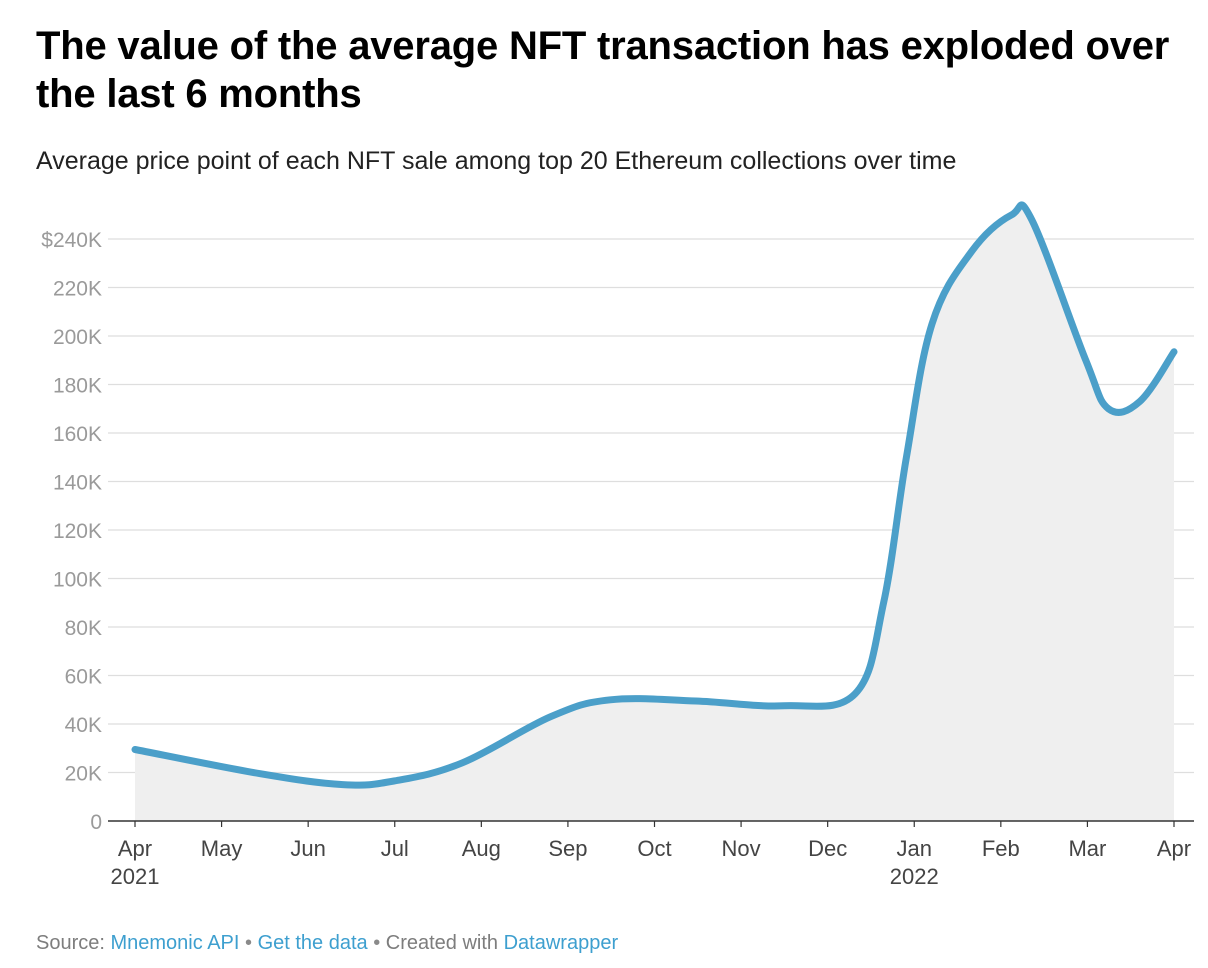  I want to click on y-tick-label: 140K, so click(77, 483).